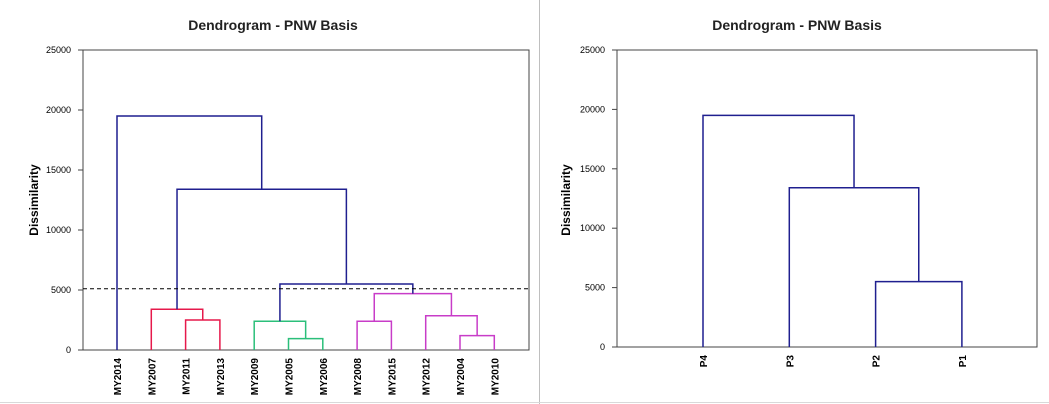 The width and height of the screenshot is (1049, 404). I want to click on leaf-label: MY2012, so click(427, 377).